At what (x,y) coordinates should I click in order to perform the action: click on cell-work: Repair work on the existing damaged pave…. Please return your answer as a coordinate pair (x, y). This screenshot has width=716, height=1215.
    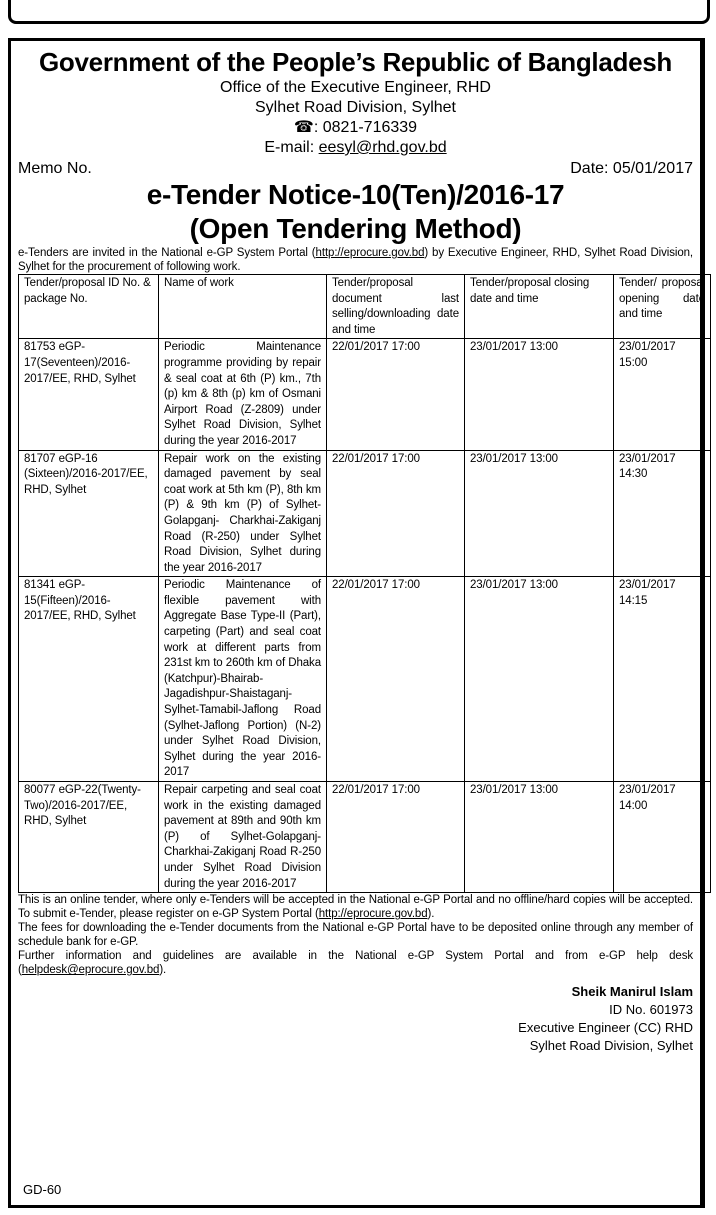
    Looking at the image, I should click on (242, 513).